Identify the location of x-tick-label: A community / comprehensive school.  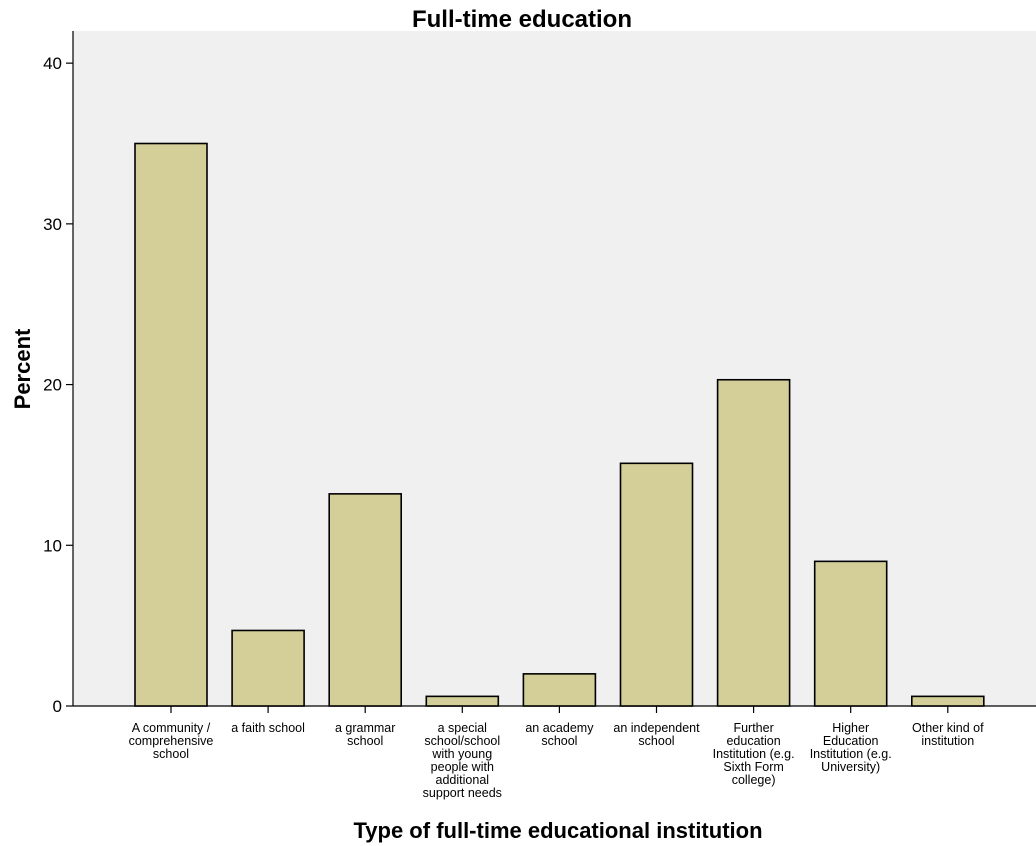
(171, 741).